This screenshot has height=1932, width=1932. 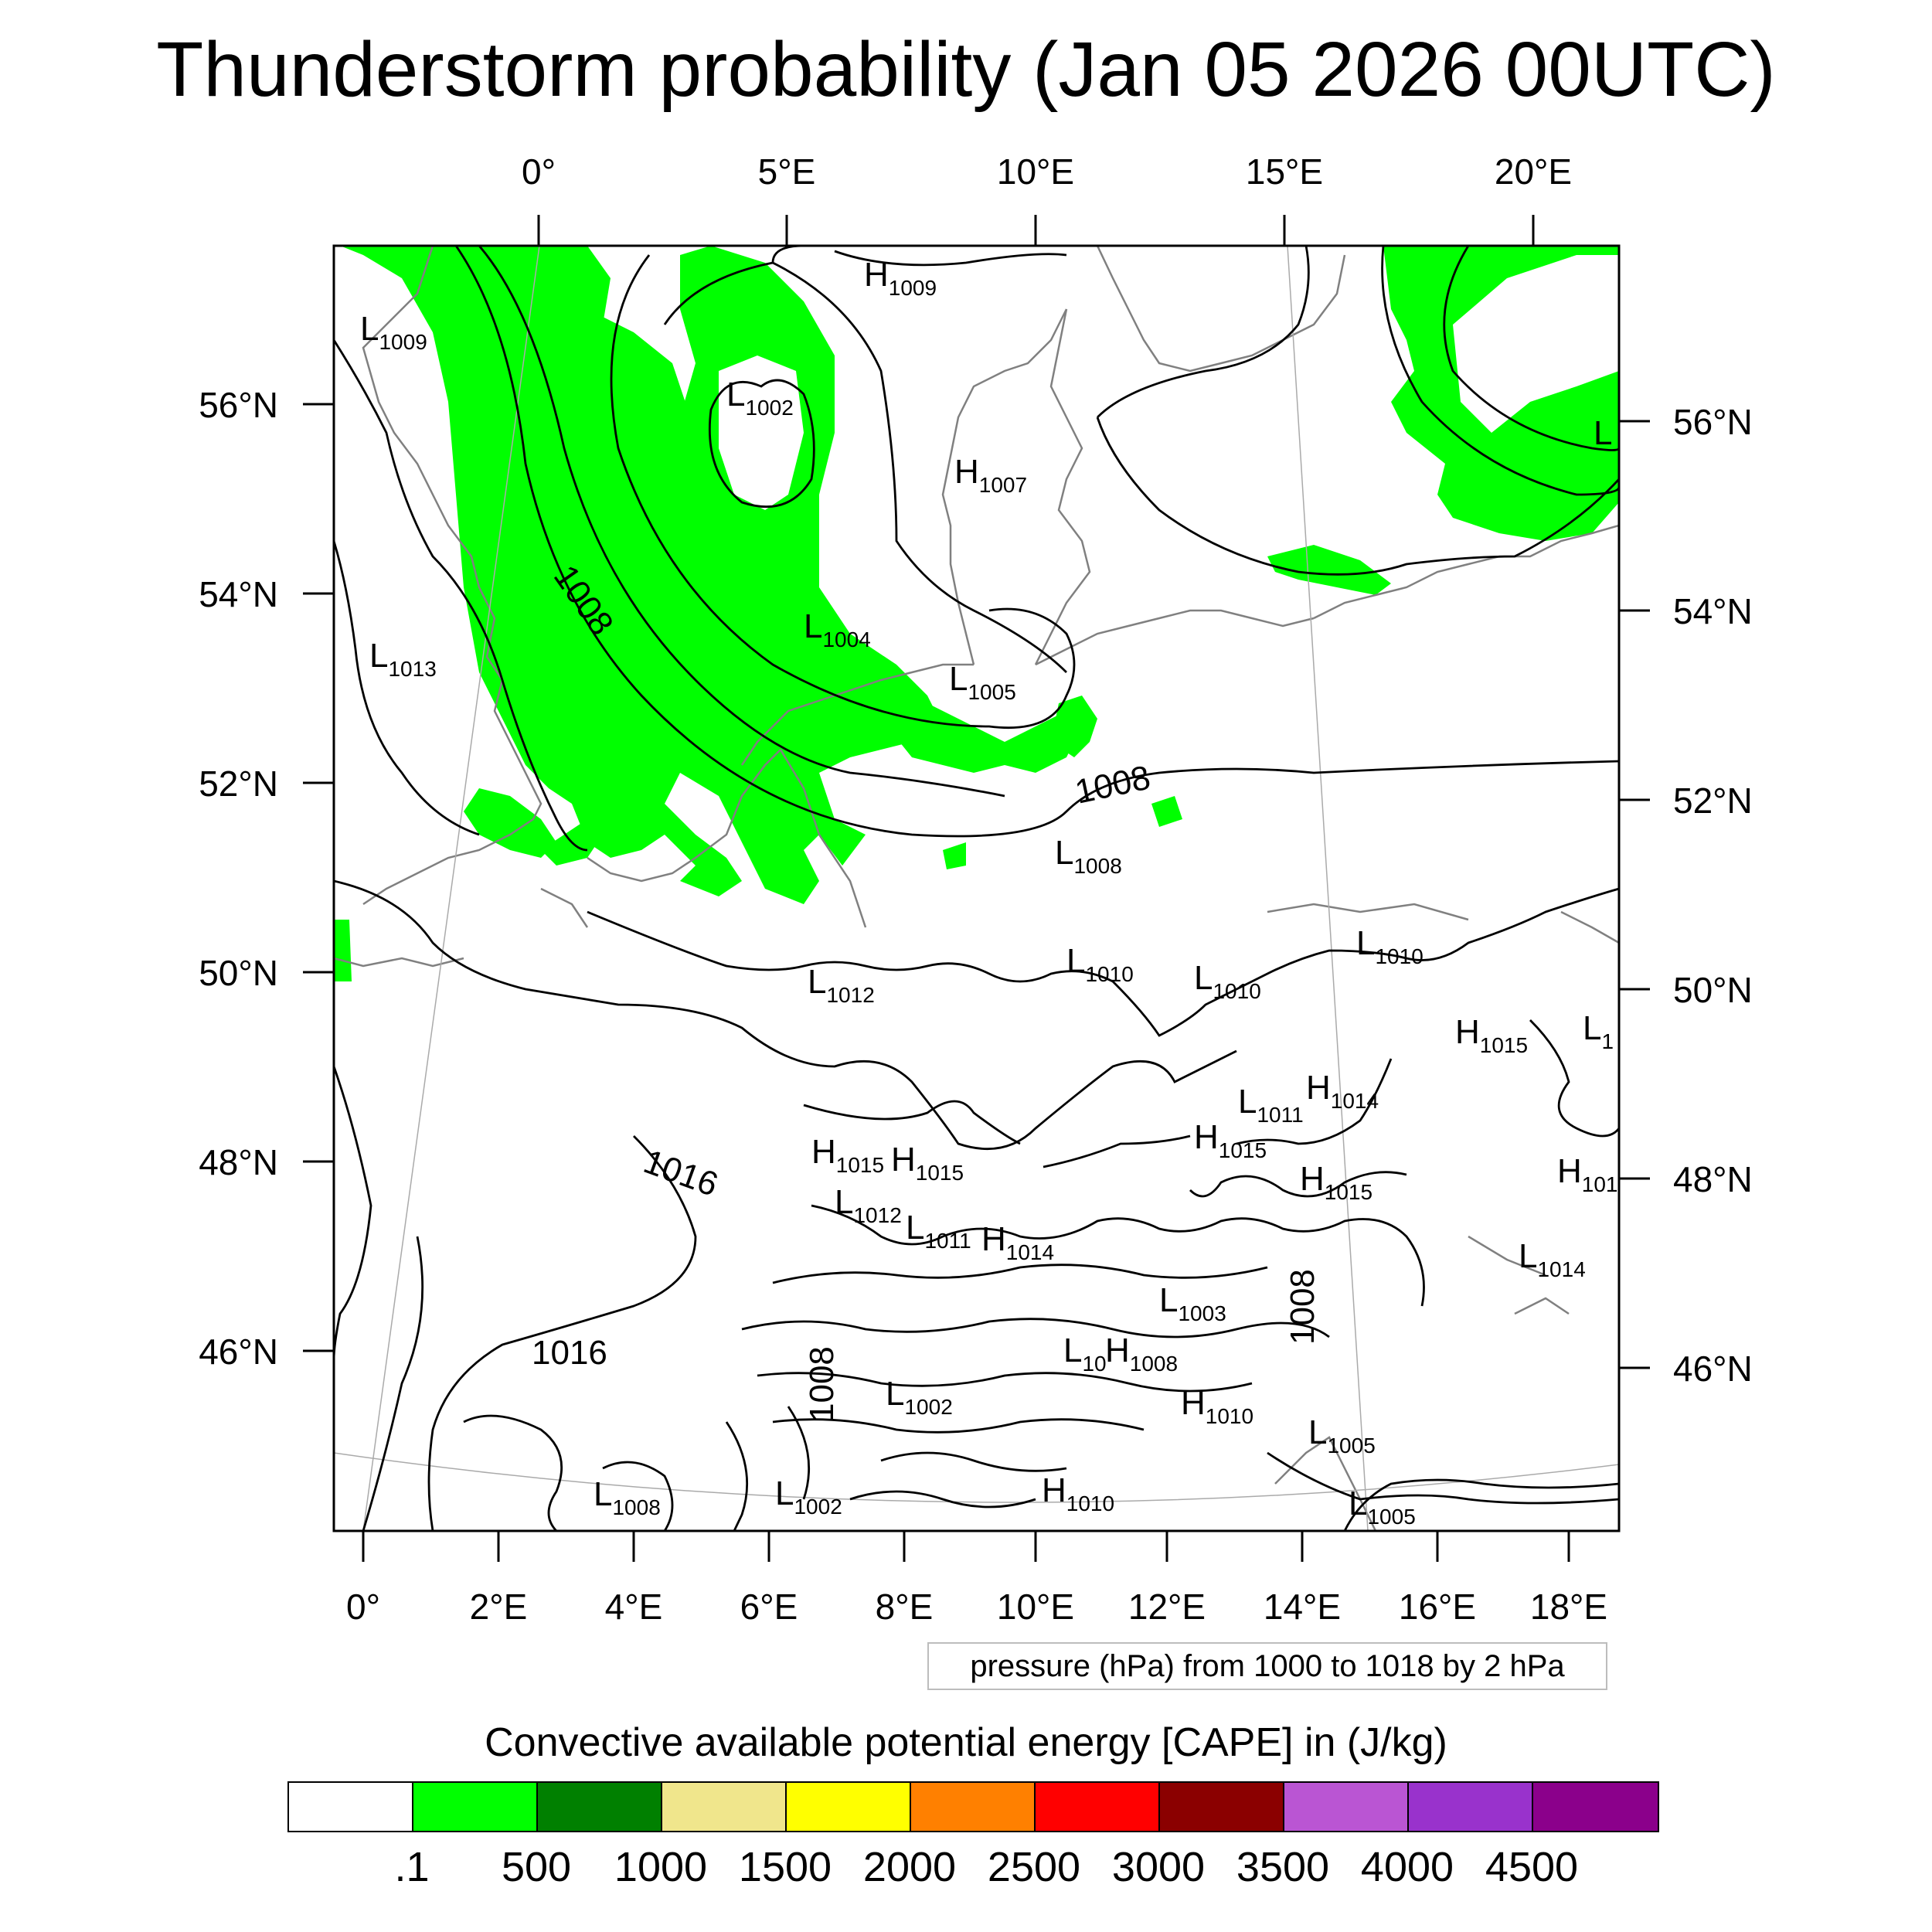 What do you see at coordinates (910, 1867) in the screenshot?
I see `colorbar-tick-label: 2000` at bounding box center [910, 1867].